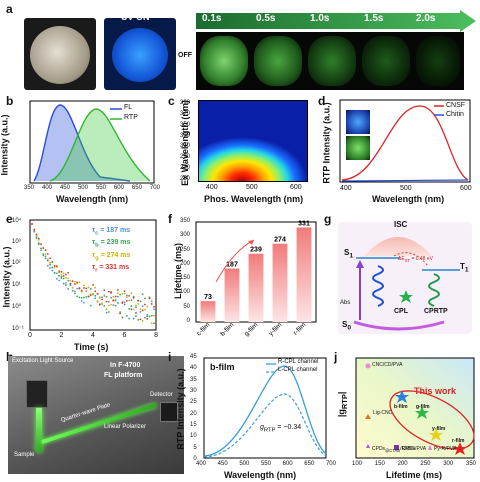  Describe the element at coordinates (128, 107) in the screenshot. I see `b-legend-fl: FL` at that location.